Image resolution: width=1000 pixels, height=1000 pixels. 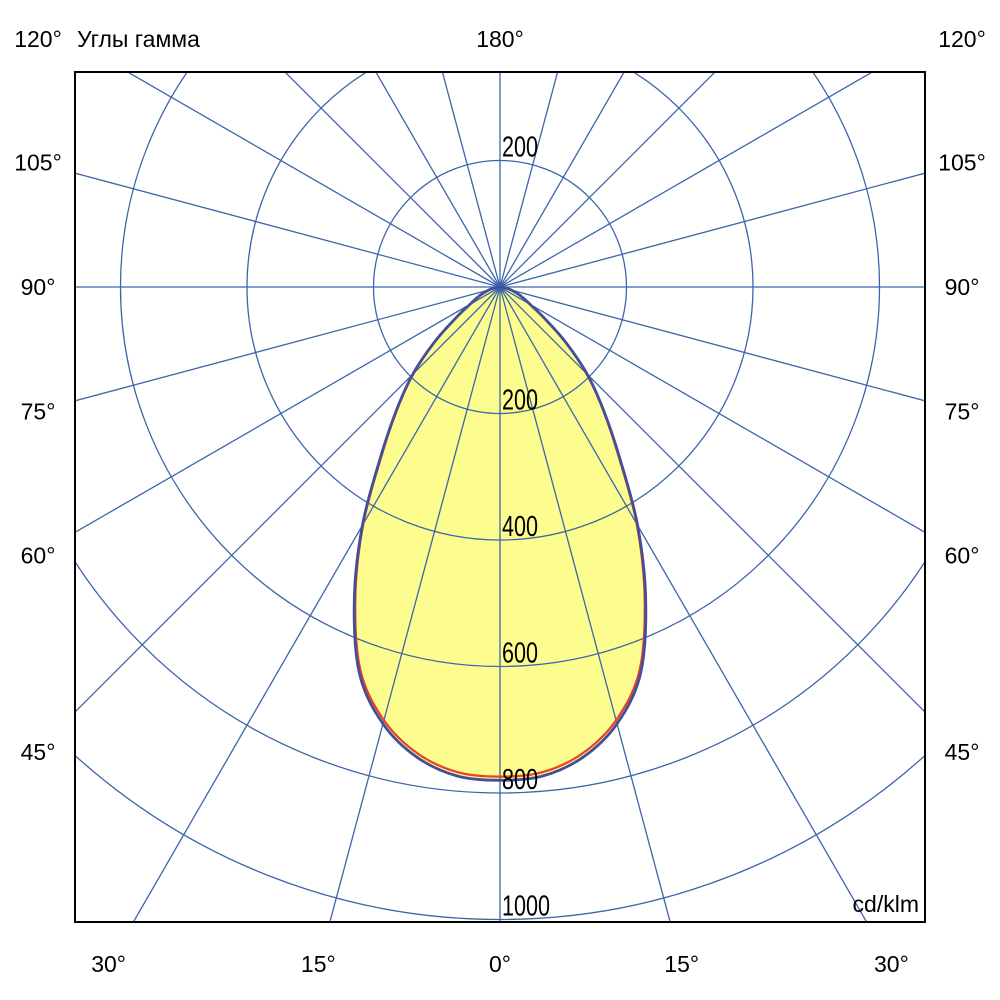 What do you see at coordinates (520, 780) in the screenshot?
I see `radial-tick-label: 800` at bounding box center [520, 780].